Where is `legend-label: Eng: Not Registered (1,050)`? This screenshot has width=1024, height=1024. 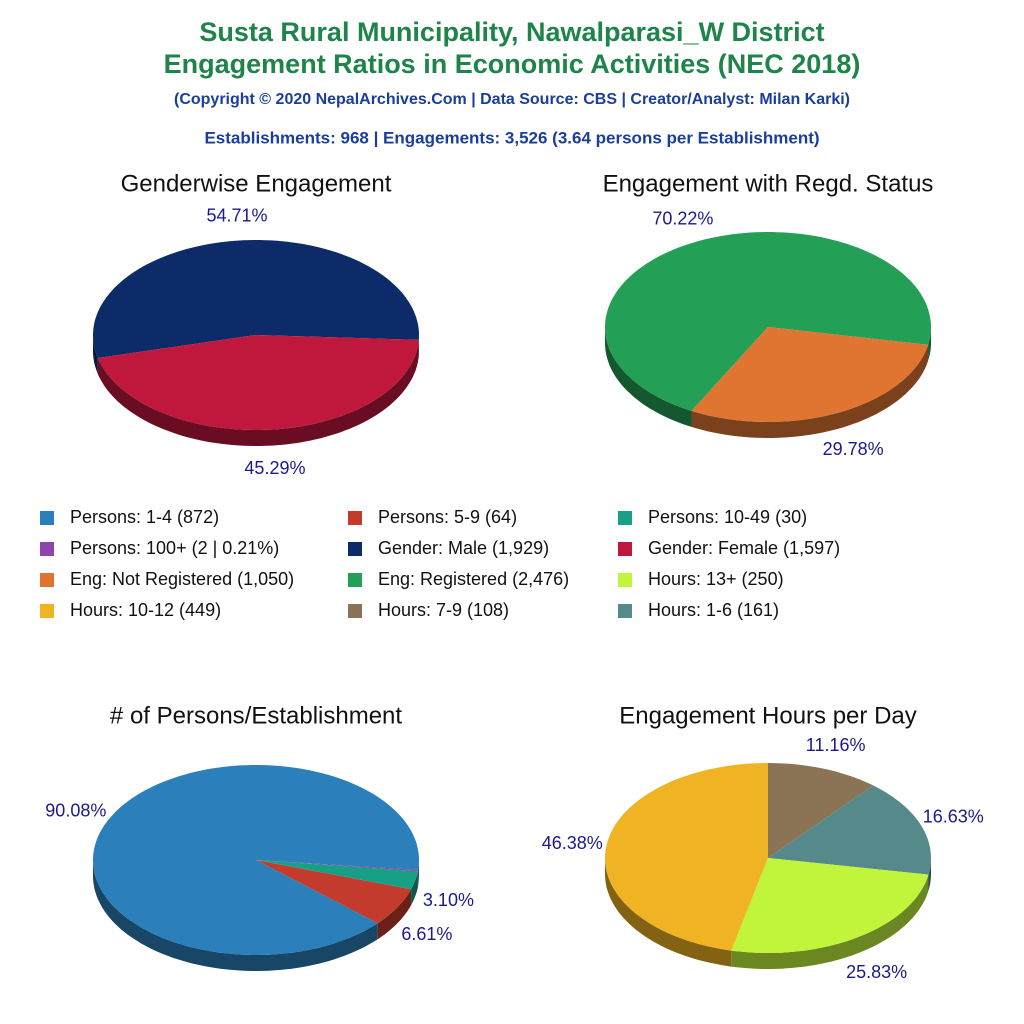 legend-label: Eng: Not Registered (1,050) is located at coordinates (182, 579).